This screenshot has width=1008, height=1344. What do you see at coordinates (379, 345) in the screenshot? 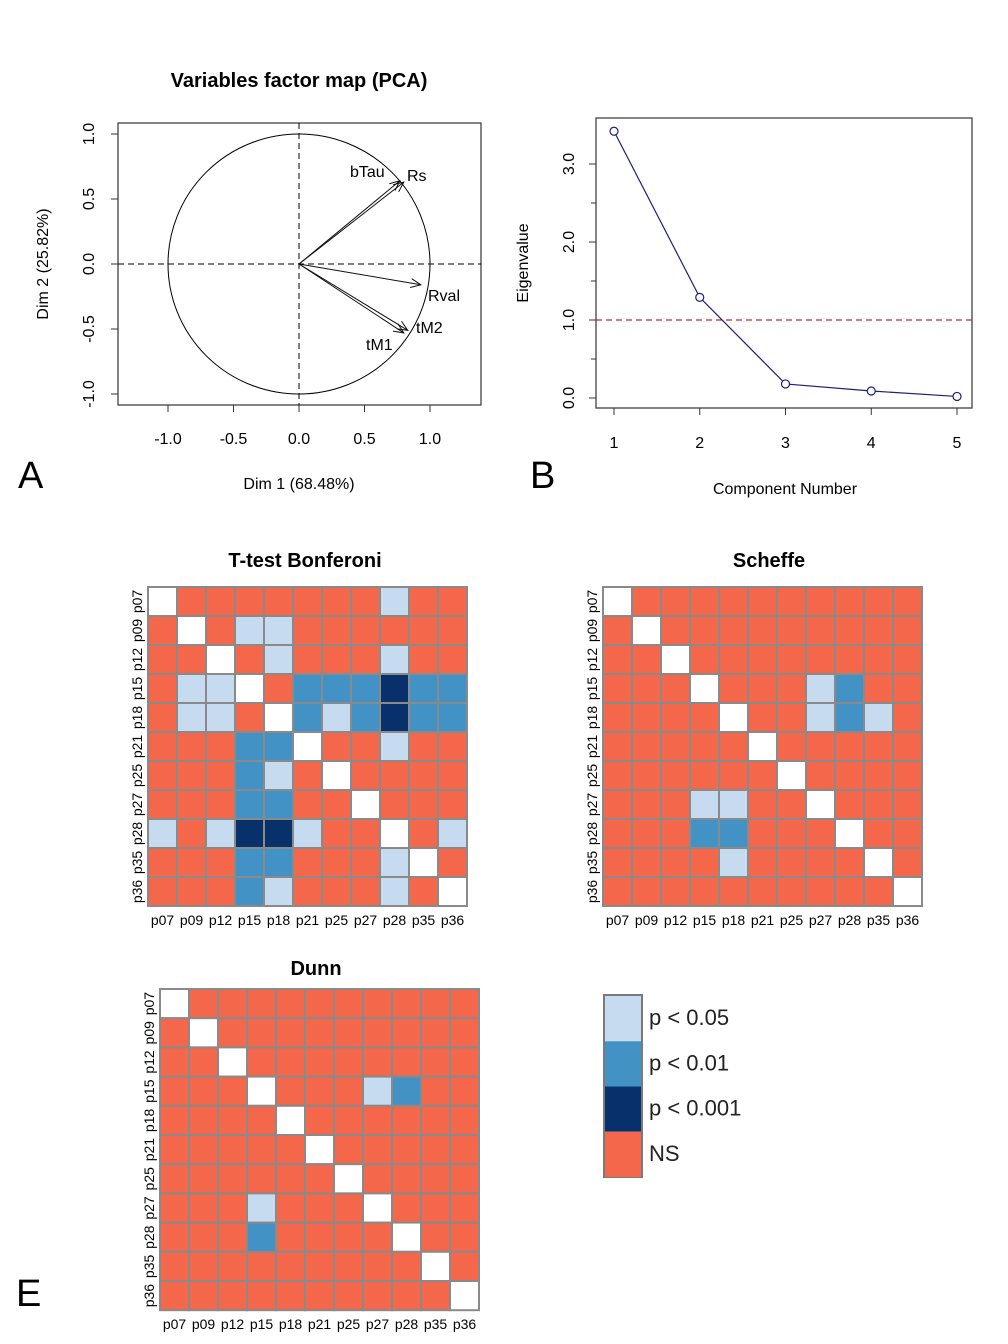
I see `pca-vector-label: tM1` at bounding box center [379, 345].